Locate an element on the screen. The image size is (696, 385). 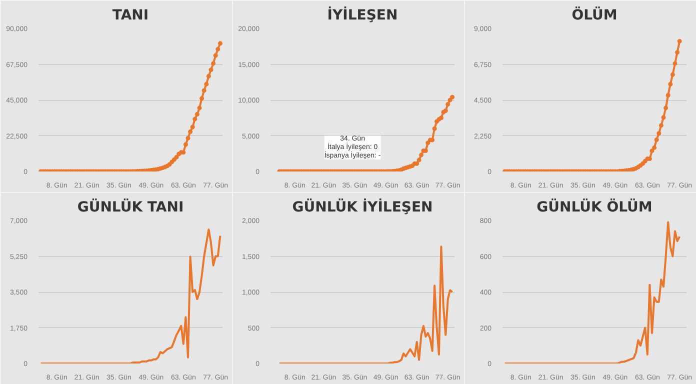
chart-title: GÜNLÜK İYİLEŞEN is located at coordinates (362, 207).